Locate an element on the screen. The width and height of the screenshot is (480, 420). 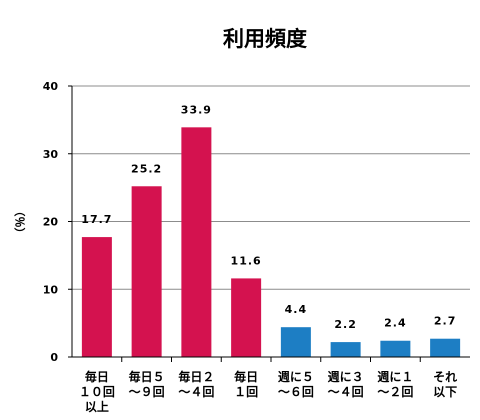
y-tick-label: 40 is located at coordinates (51, 86).